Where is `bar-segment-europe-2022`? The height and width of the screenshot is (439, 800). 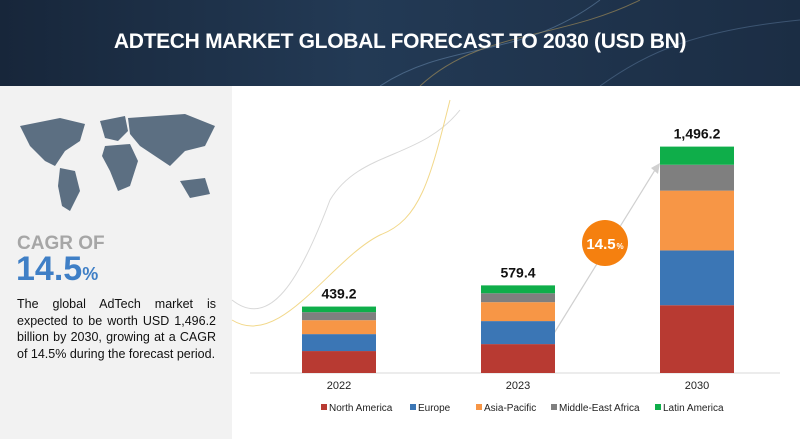 bar-segment-europe-2022 is located at coordinates (339, 343).